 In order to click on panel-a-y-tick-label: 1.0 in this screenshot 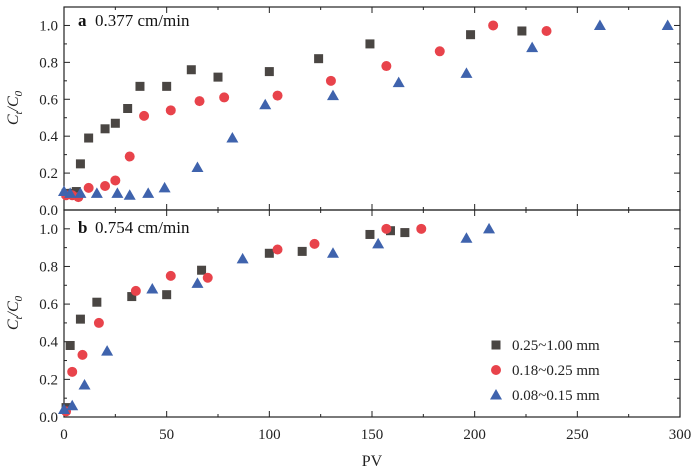, I will do `click(48, 26)`.